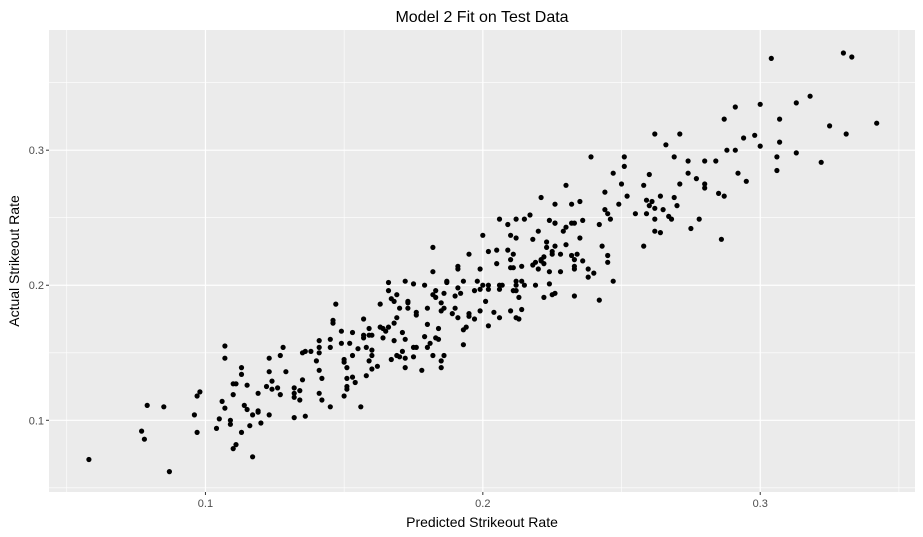 The image size is (923, 537). I want to click on y-tick-label: 0.1, so click(36, 421).